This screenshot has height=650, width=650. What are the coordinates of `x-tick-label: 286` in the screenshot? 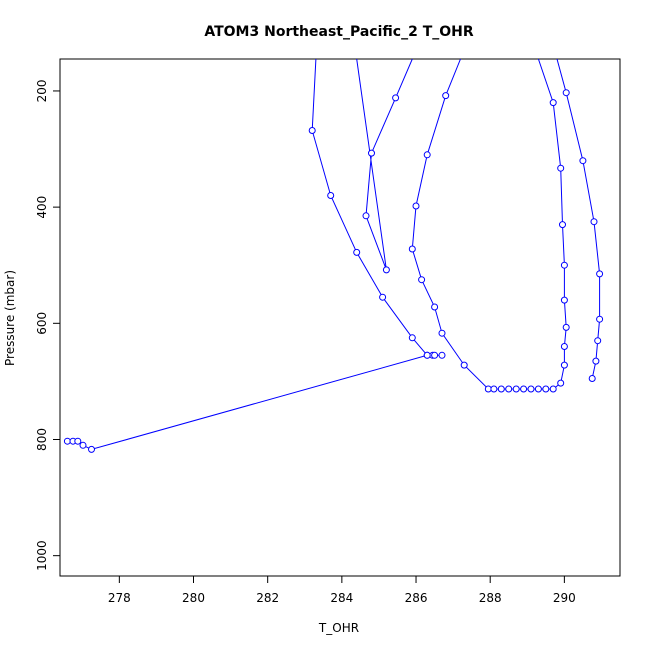 It's located at (416, 598).